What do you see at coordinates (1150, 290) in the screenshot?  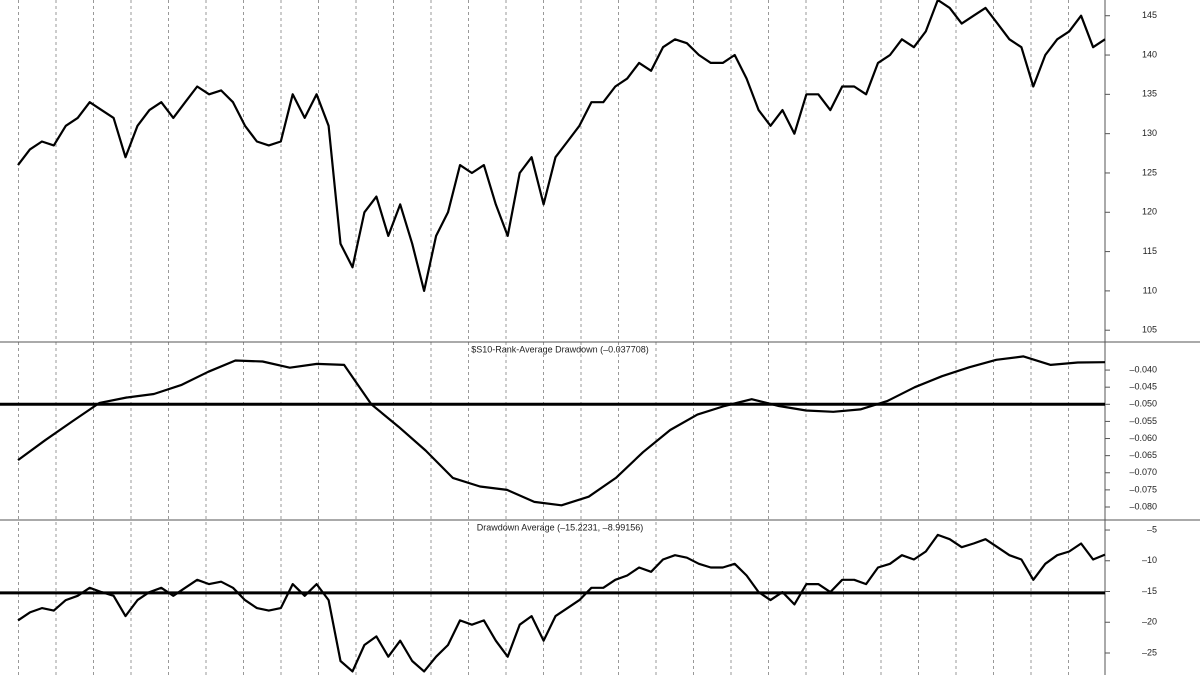 I see `y-tick-label: 110` at bounding box center [1150, 290].